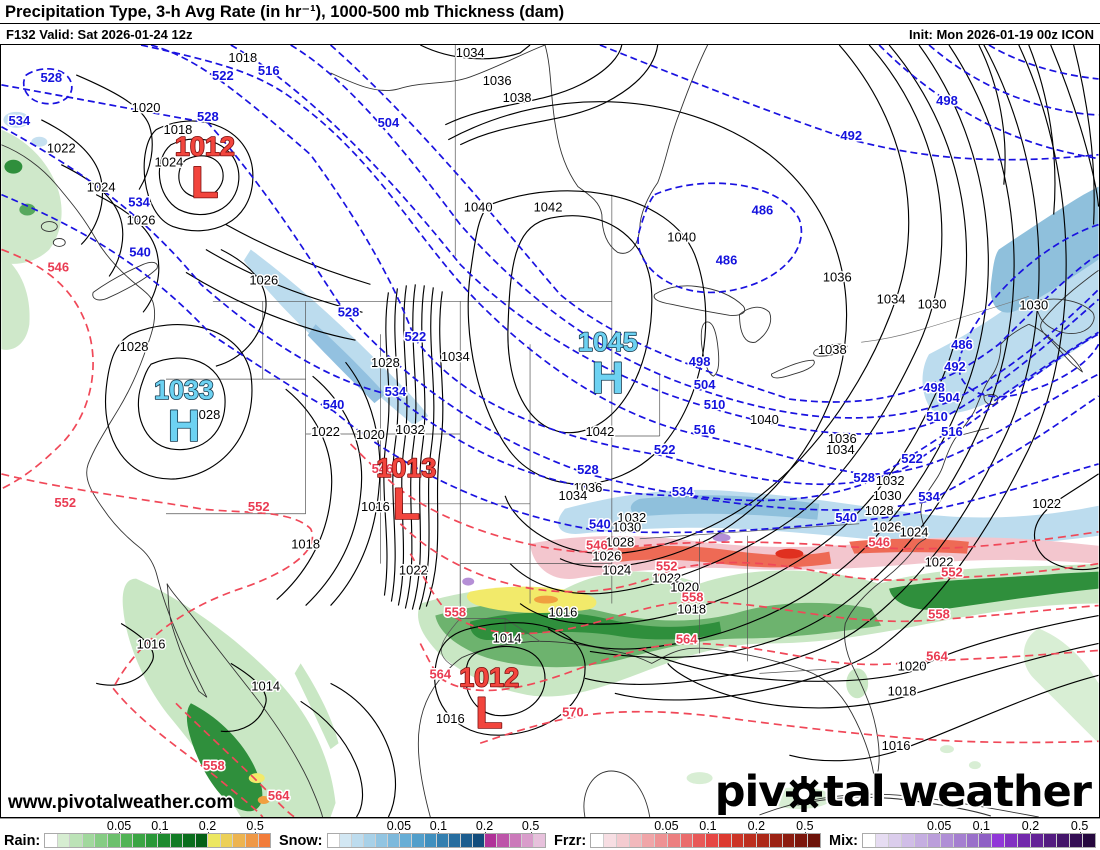  Describe the element at coordinates (932, 303) in the screenshot. I see `isobar-label: 1030` at that location.